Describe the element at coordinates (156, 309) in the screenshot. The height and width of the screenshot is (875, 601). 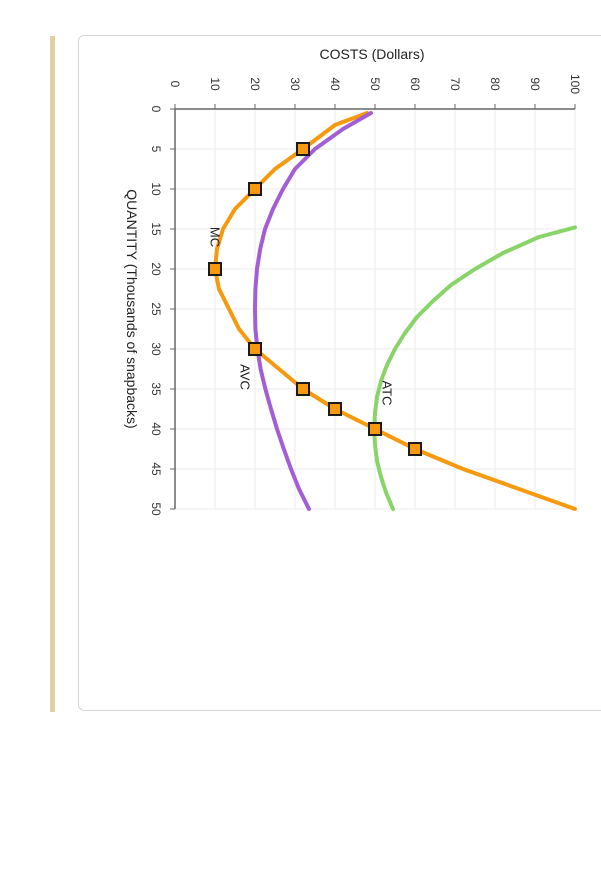
I see `quantity-tick-label: 25` at that location.